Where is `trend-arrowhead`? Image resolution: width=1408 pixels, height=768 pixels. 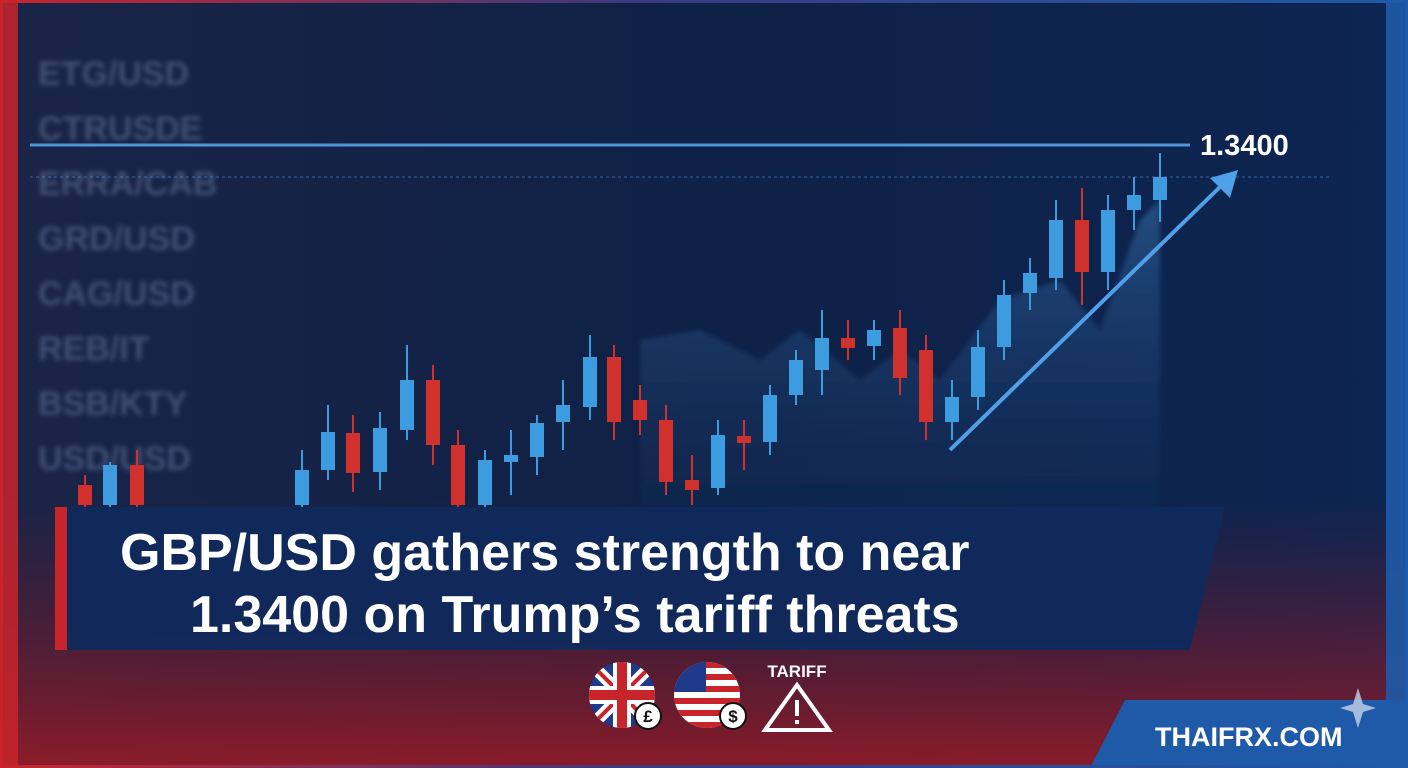 trend-arrowhead is located at coordinates (1224, 184).